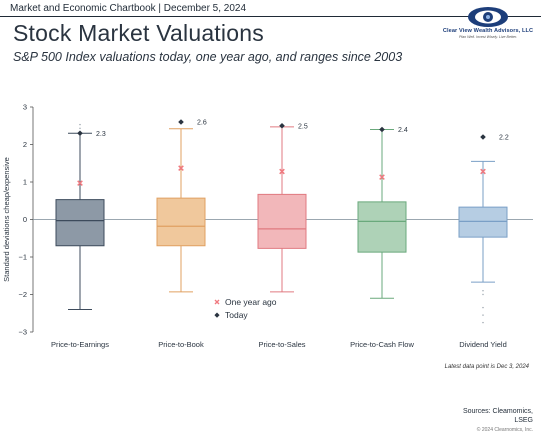  What do you see at coordinates (25, 219) in the screenshot?
I see `y-tick-label: 0` at bounding box center [25, 219].